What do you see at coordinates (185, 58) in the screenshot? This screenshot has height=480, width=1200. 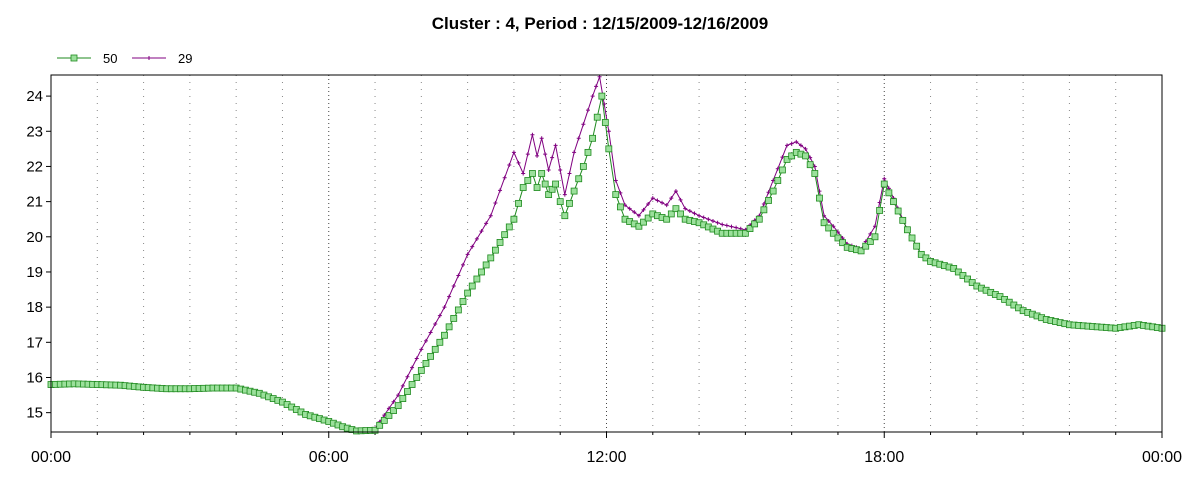 I see `legend-label: 29` at bounding box center [185, 58].